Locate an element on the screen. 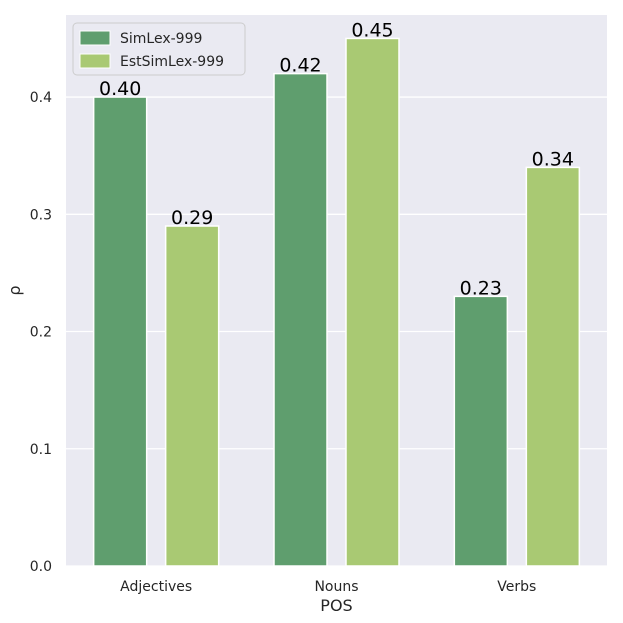 This screenshot has height=623, width=623. y-axis-ticks: 0.0 0.1 0.2 0.3 0.4 is located at coordinates (41, 332).